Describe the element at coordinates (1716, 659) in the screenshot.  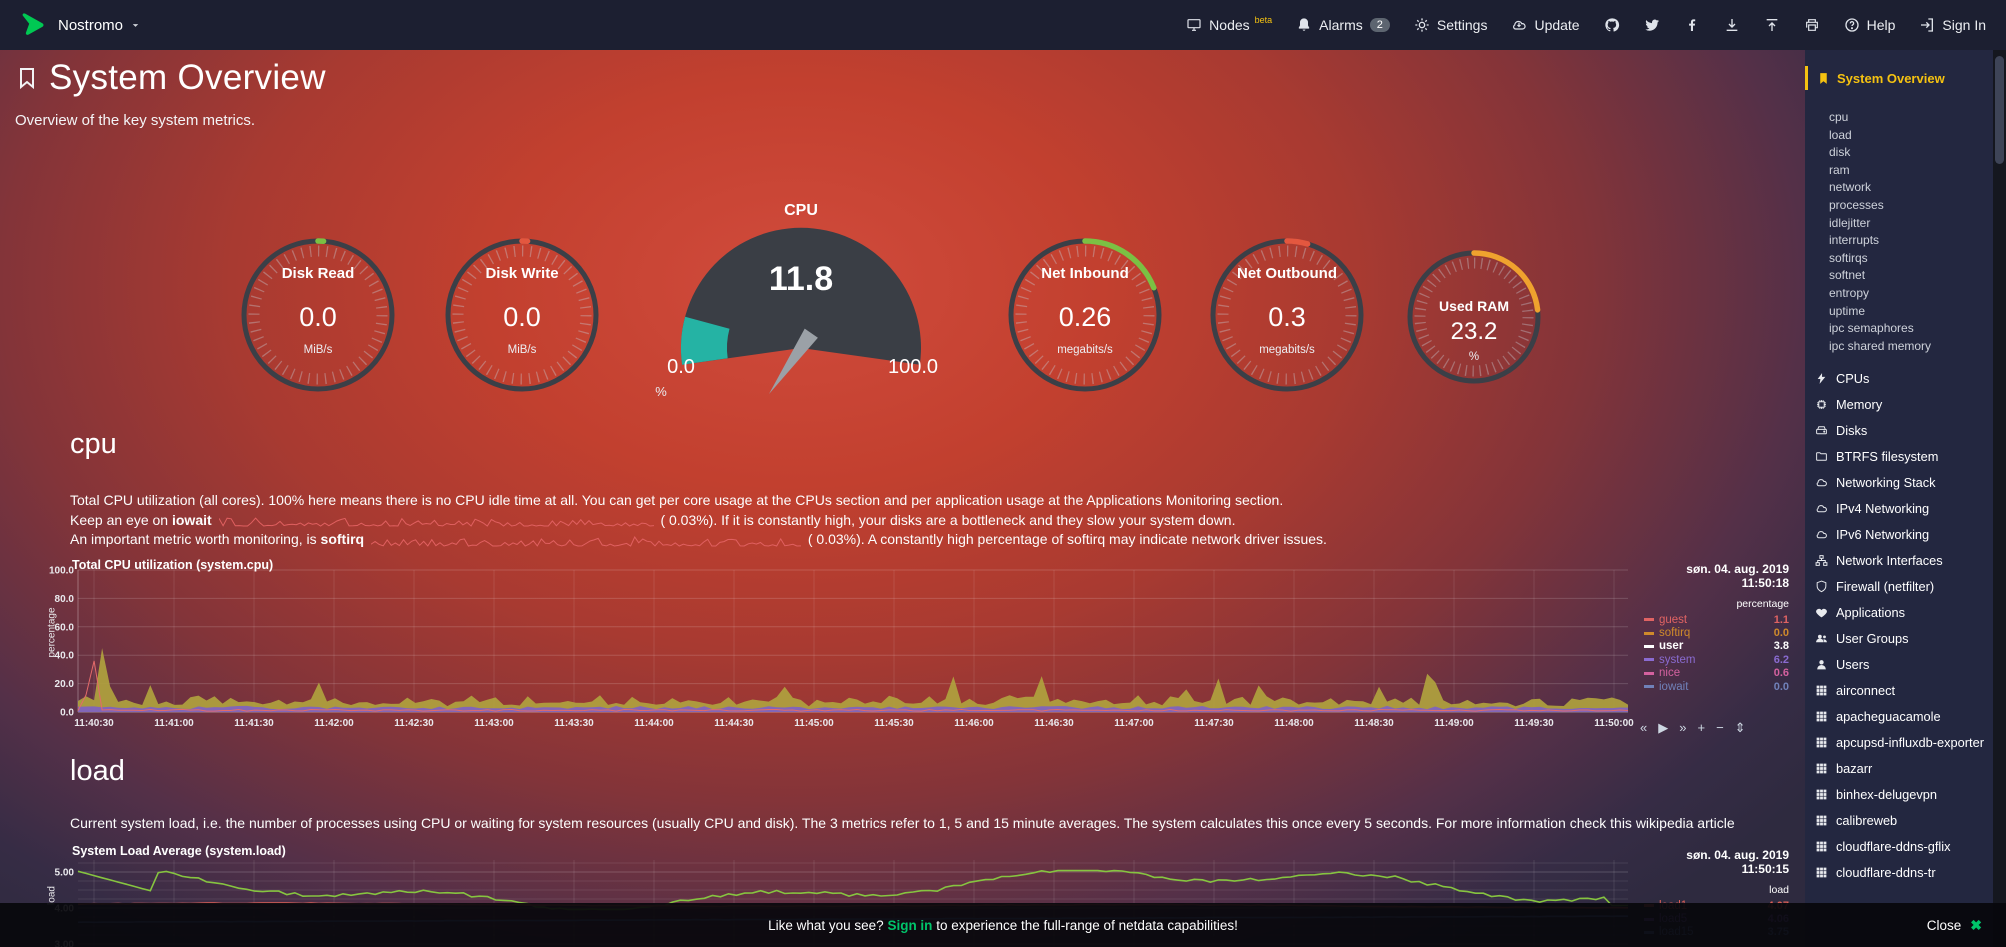
I see `legend-row-system: system 6.2` at that location.